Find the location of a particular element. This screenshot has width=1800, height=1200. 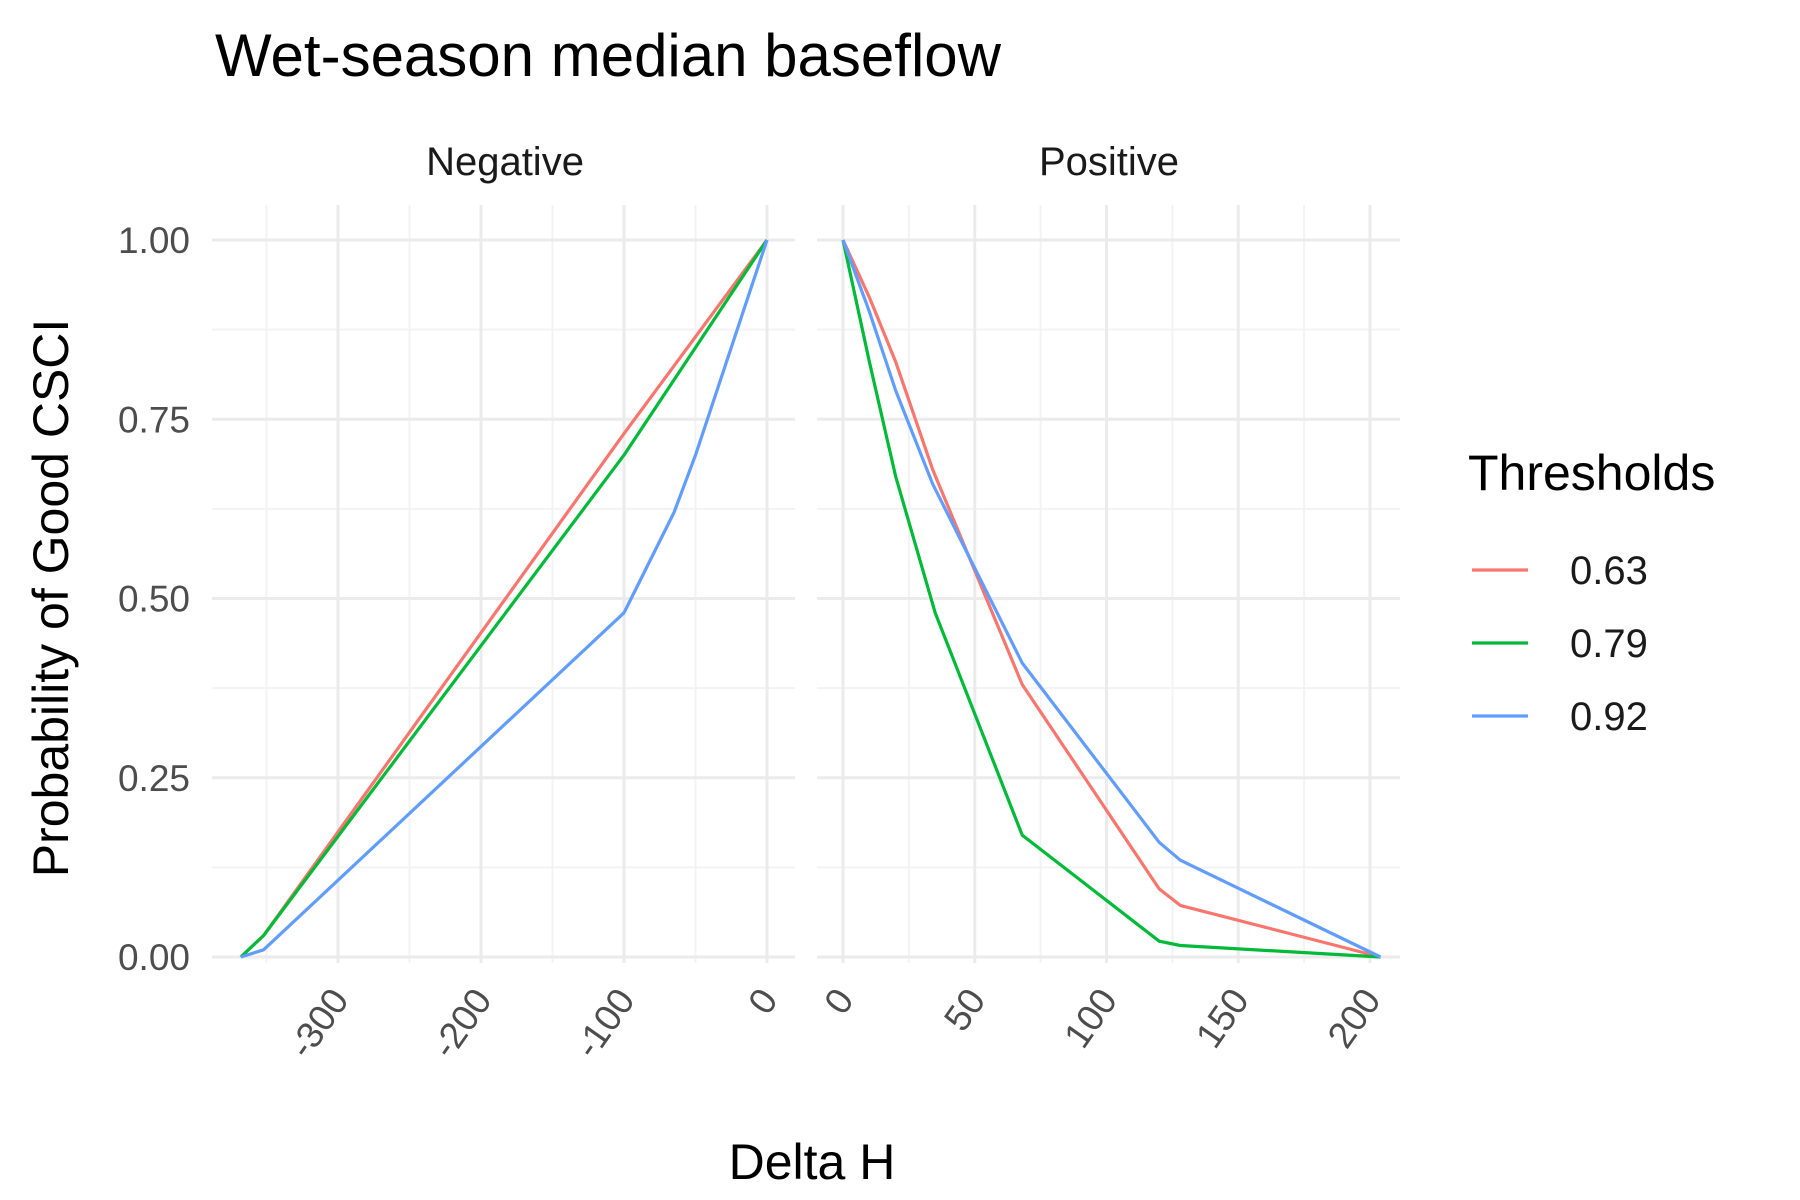

facet-strip-positive: Positive is located at coordinates (1109, 162).